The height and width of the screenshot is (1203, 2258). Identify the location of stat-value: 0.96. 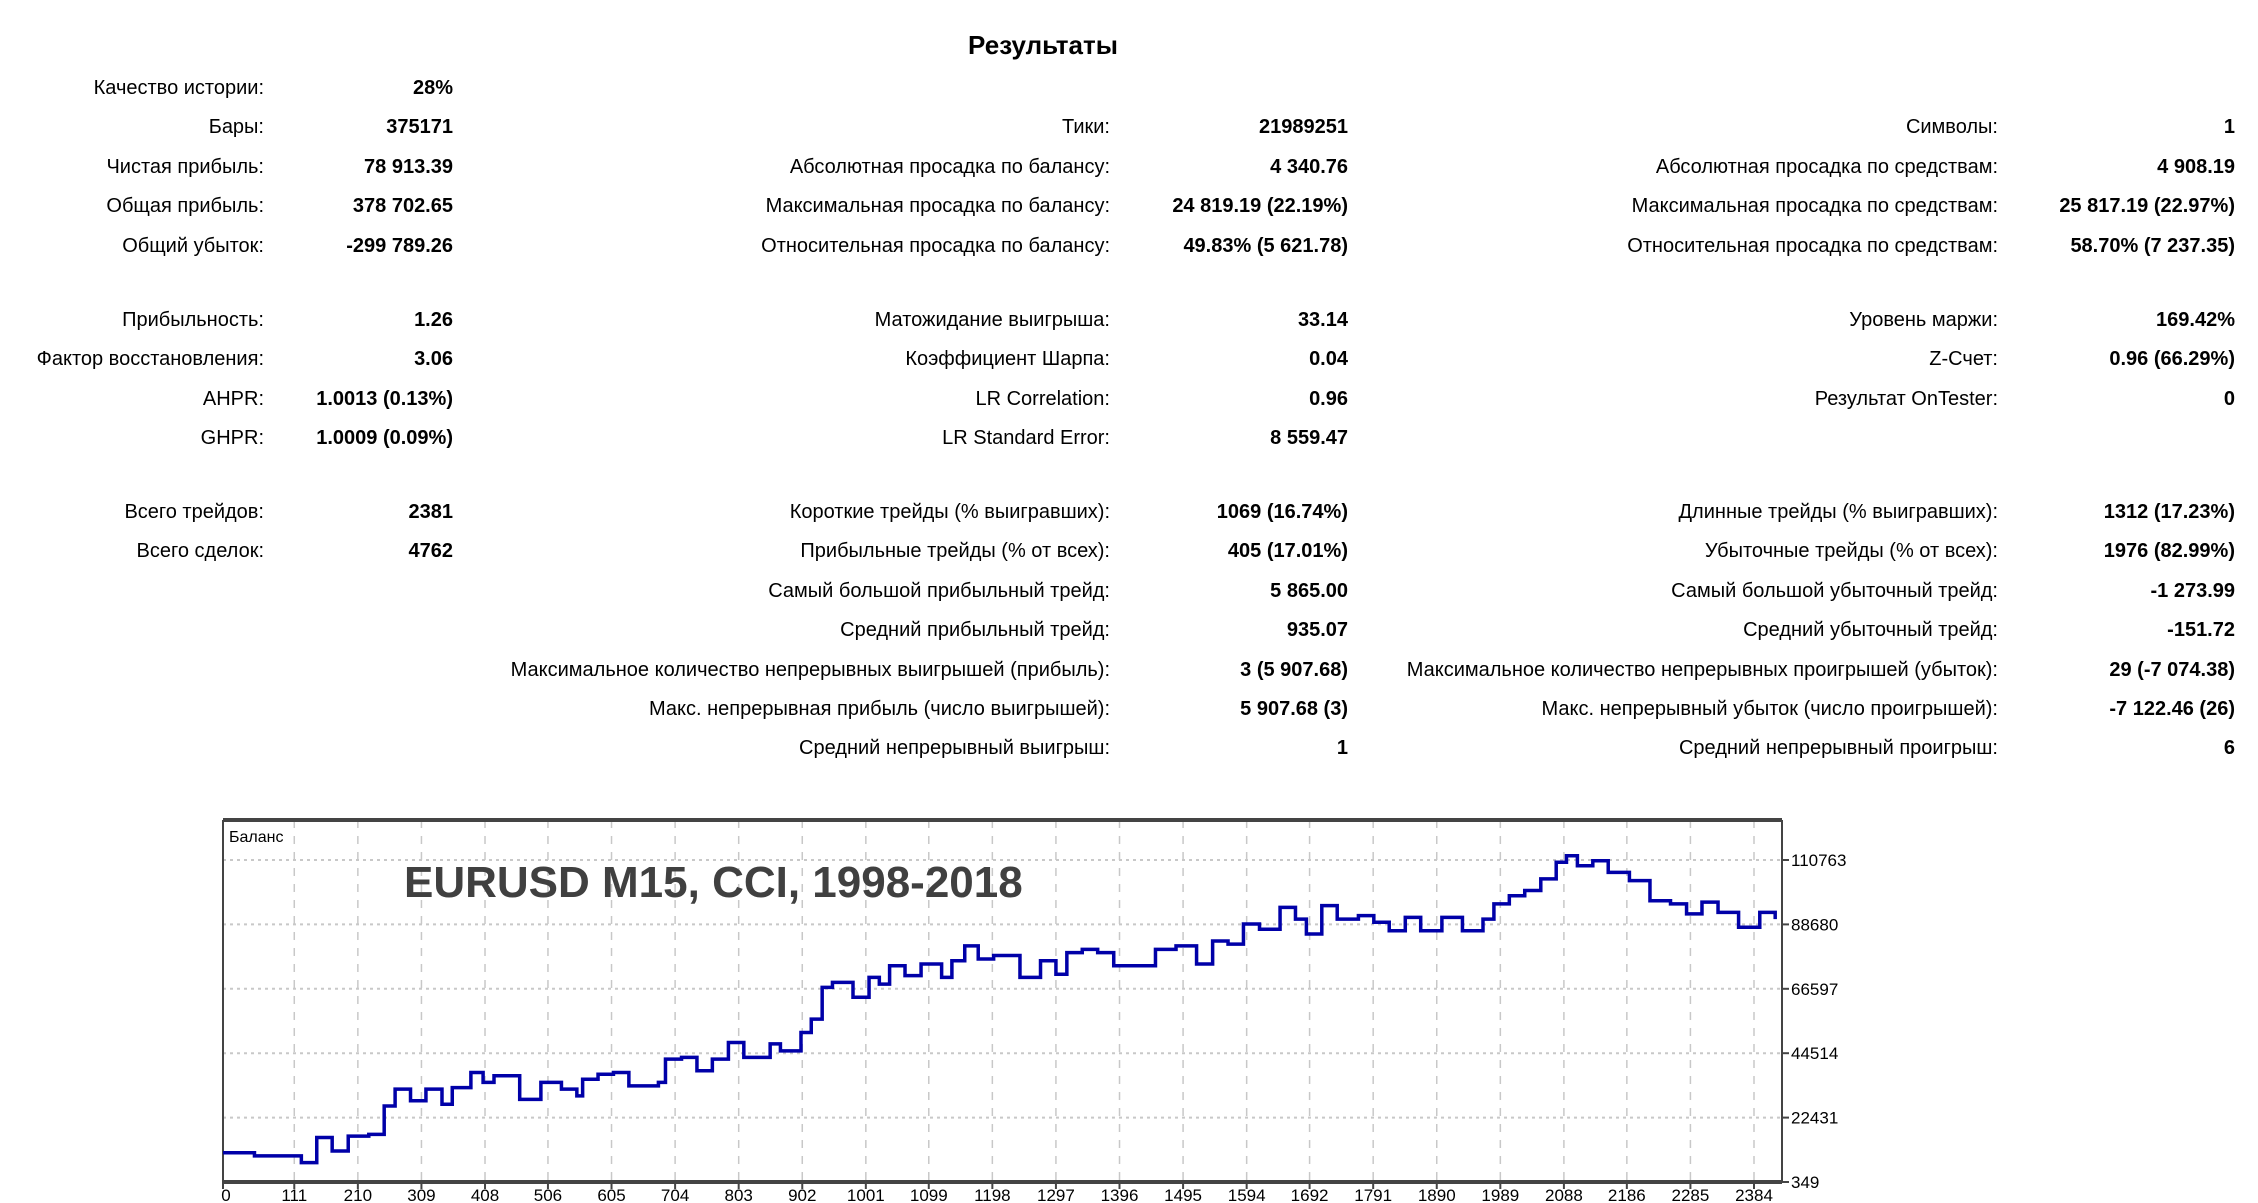
(1328, 398).